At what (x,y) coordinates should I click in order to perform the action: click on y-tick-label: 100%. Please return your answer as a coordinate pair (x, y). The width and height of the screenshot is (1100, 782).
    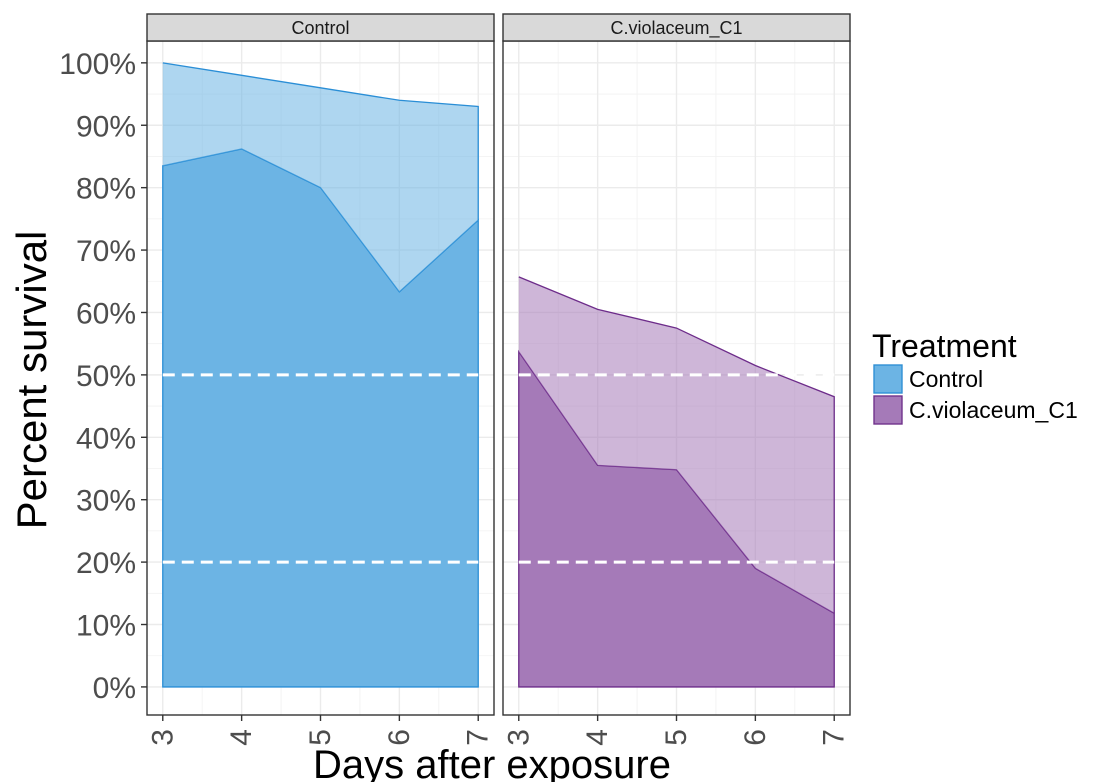
    Looking at the image, I should click on (97, 64).